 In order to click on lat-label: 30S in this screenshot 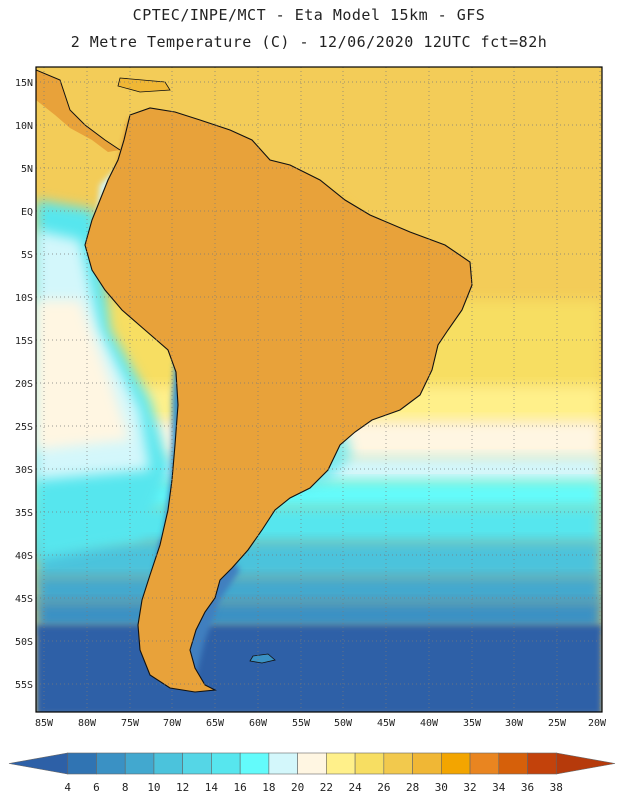, I will do `click(24, 470)`.